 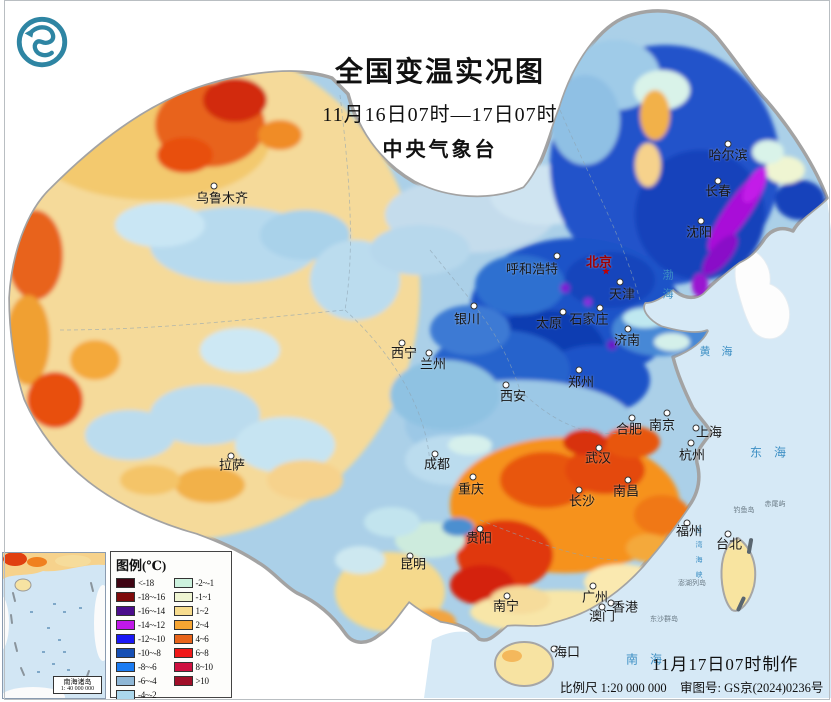 What do you see at coordinates (146, 582) in the screenshot?
I see `legend-label: <-18` at bounding box center [146, 582].